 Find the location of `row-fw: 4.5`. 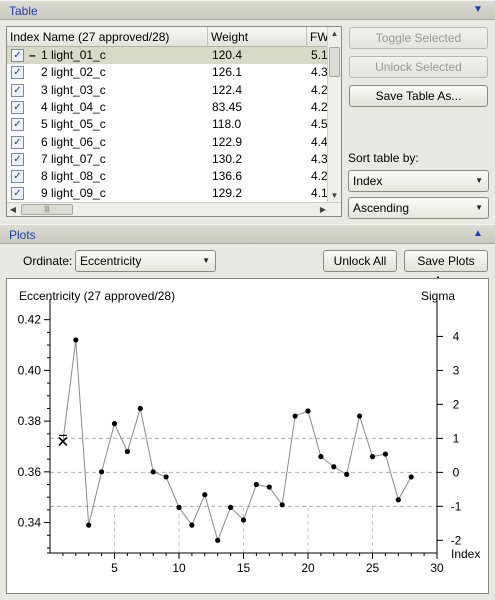

row-fw: 4.5 is located at coordinates (319, 124).